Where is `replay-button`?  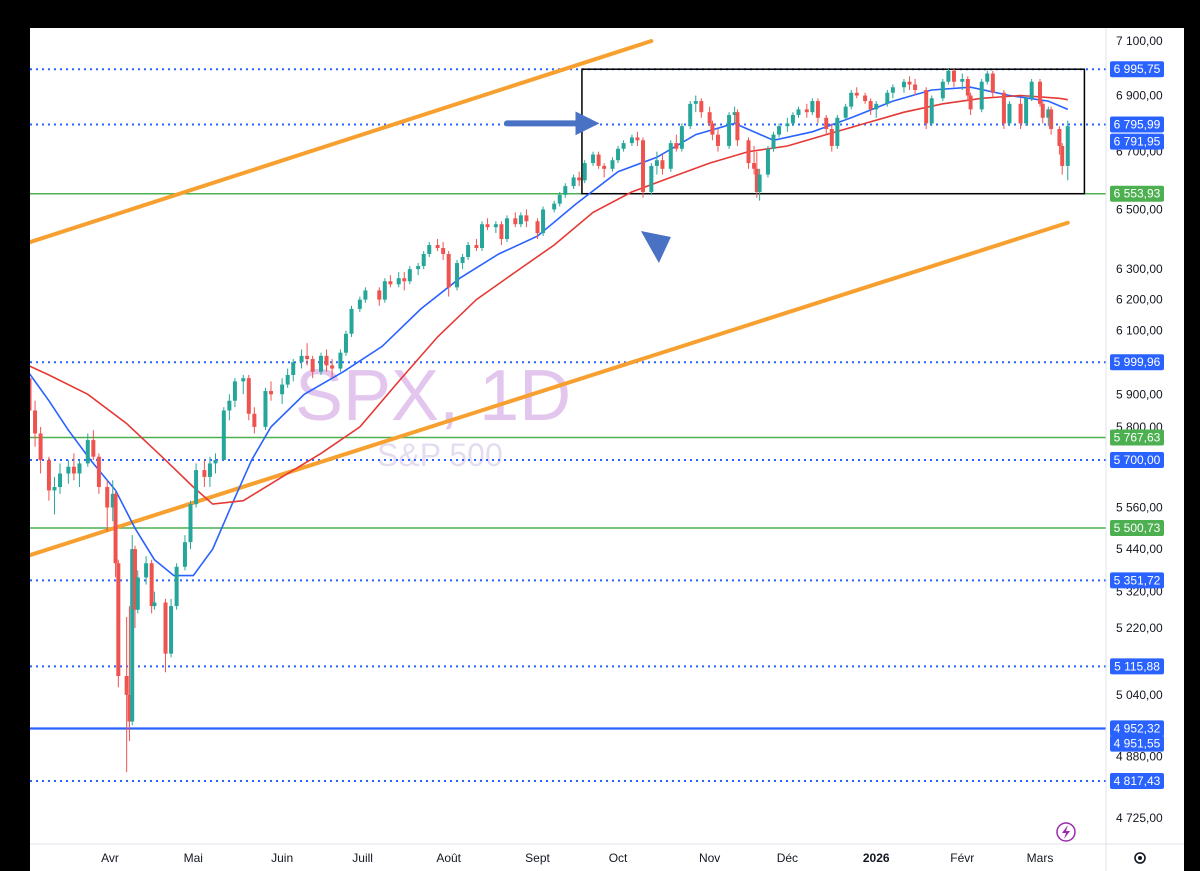 replay-button is located at coordinates (1066, 832).